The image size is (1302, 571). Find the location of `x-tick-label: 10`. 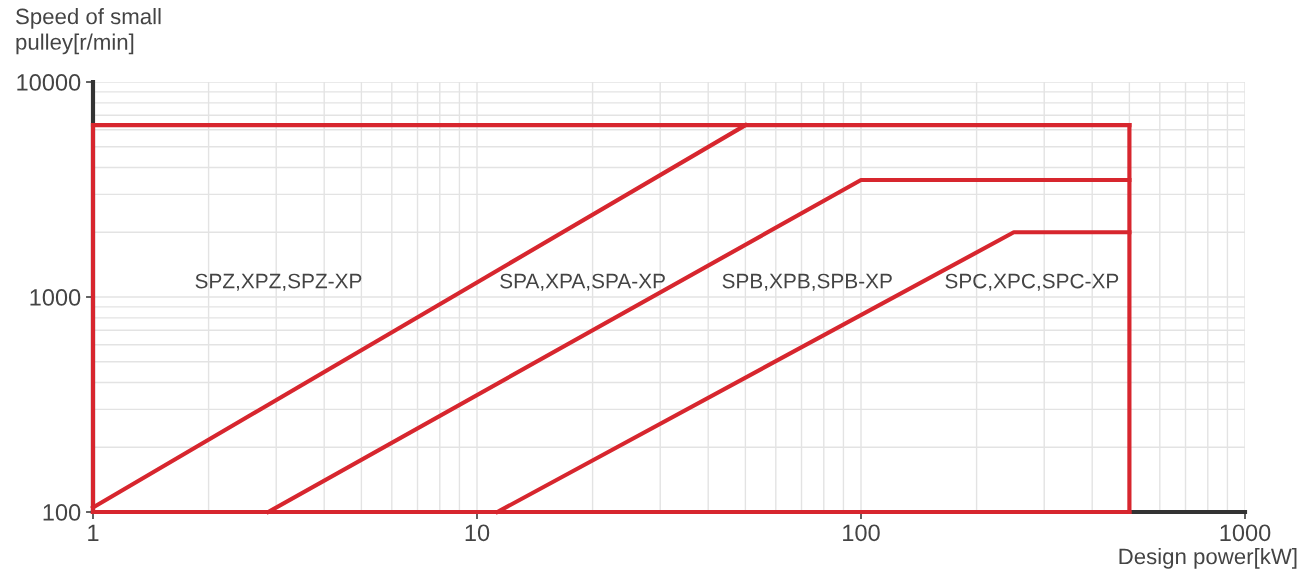

x-tick-label: 10 is located at coordinates (477, 533).